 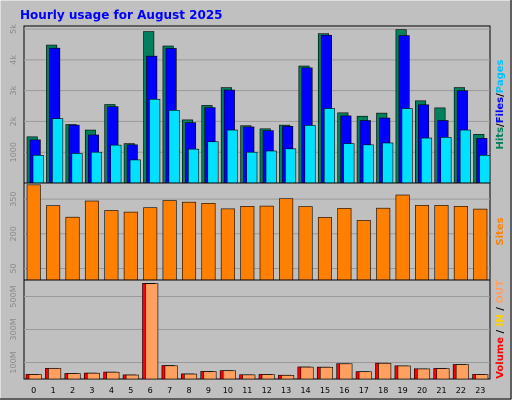 I want to click on x-tick-label-21: 21, so click(x=441, y=390).